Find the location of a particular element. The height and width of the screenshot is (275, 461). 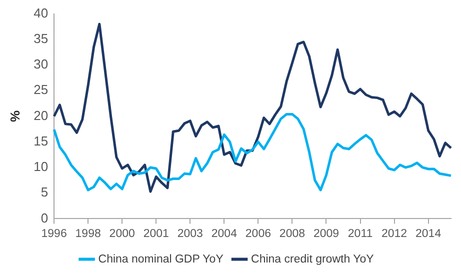

y-tick-label: 40 is located at coordinates (41, 12).